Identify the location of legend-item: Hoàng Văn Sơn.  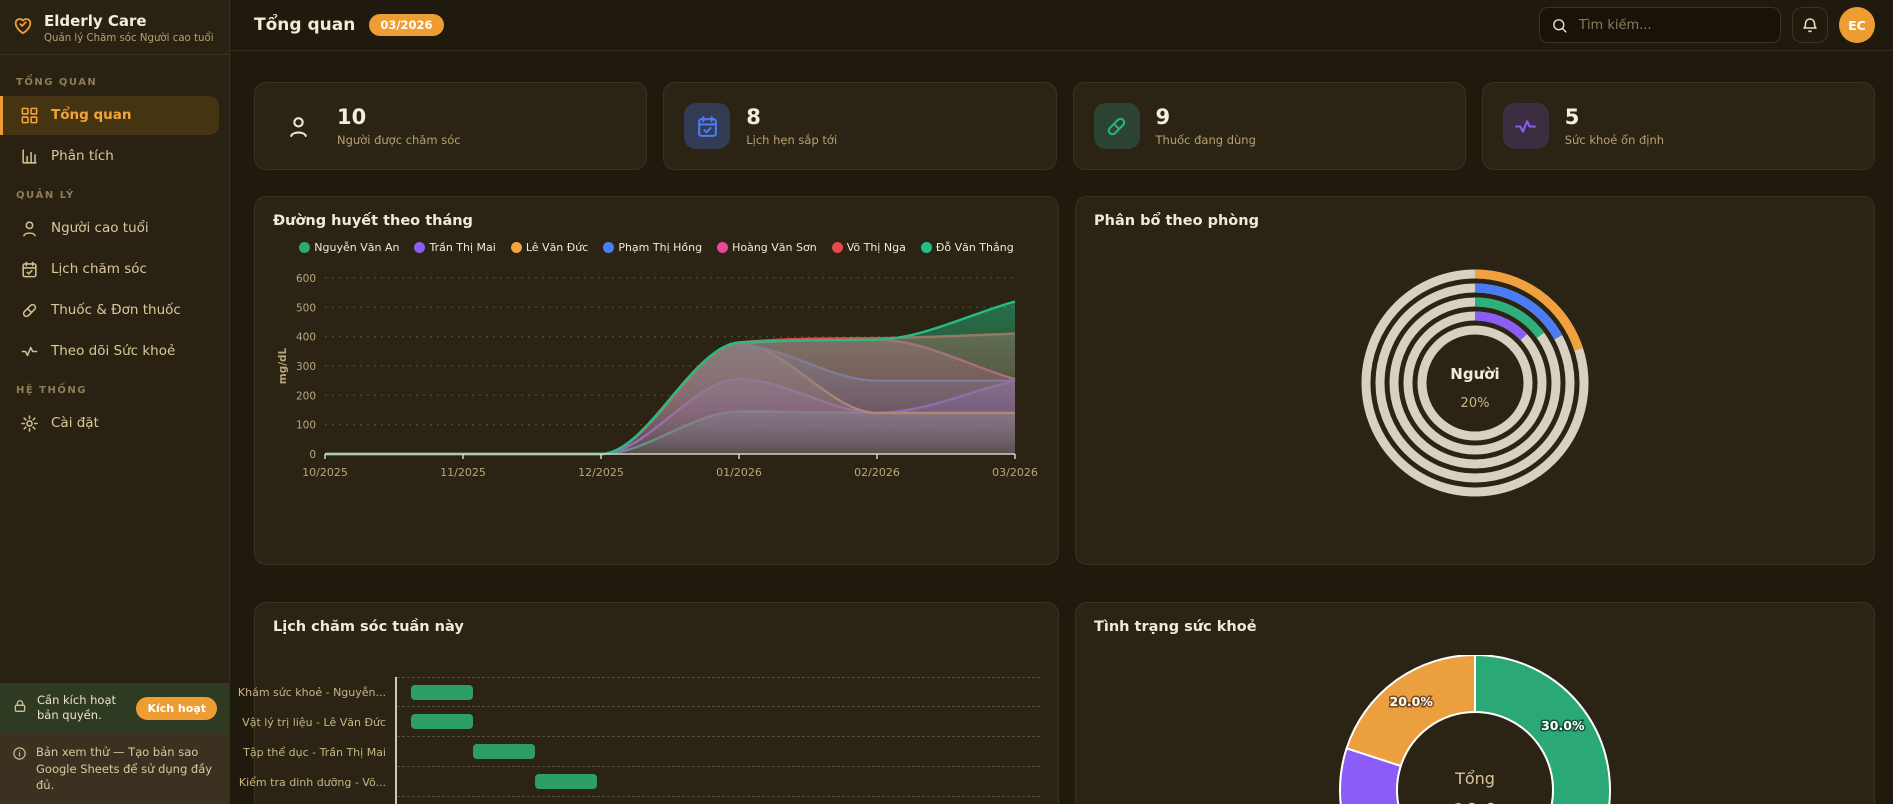
(767, 247).